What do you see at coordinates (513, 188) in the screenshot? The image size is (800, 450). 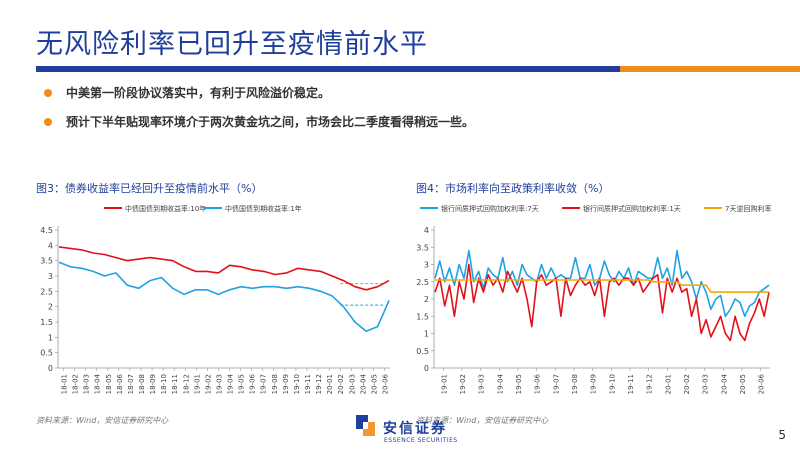 I see `chart-caption-right: 图4：市场利率向至政策利率收敛（%）` at bounding box center [513, 188].